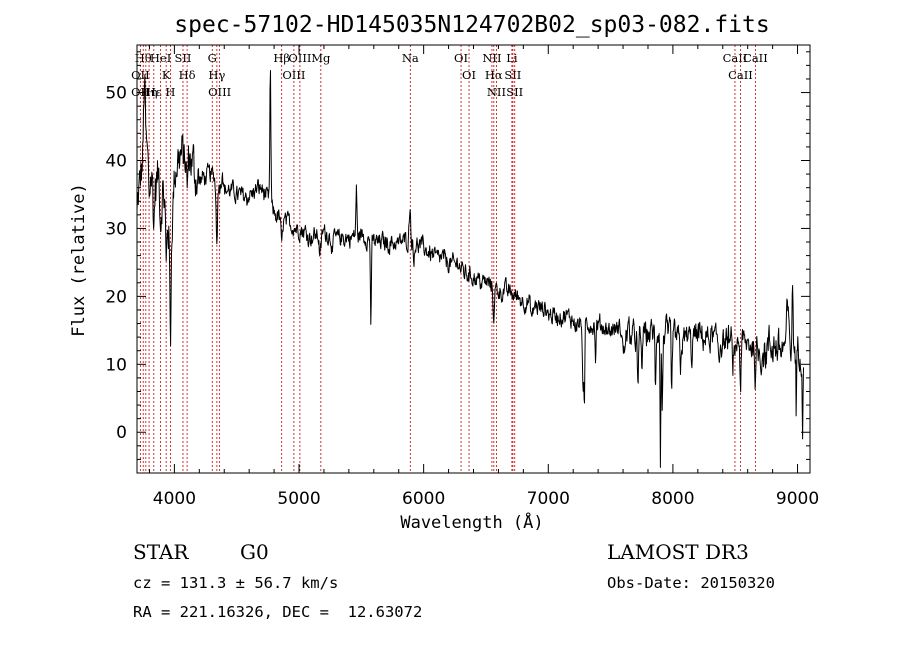 The width and height of the screenshot is (900, 649). I want to click on x-tick-label: 8000, so click(672, 499).